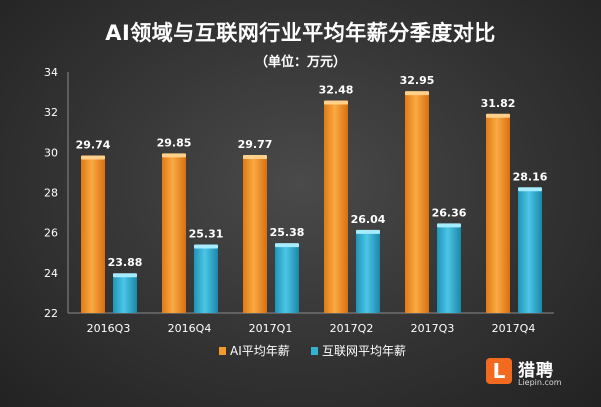 This screenshot has height=407, width=601. I want to click on x-tick-label: 2016Q4, so click(190, 328).